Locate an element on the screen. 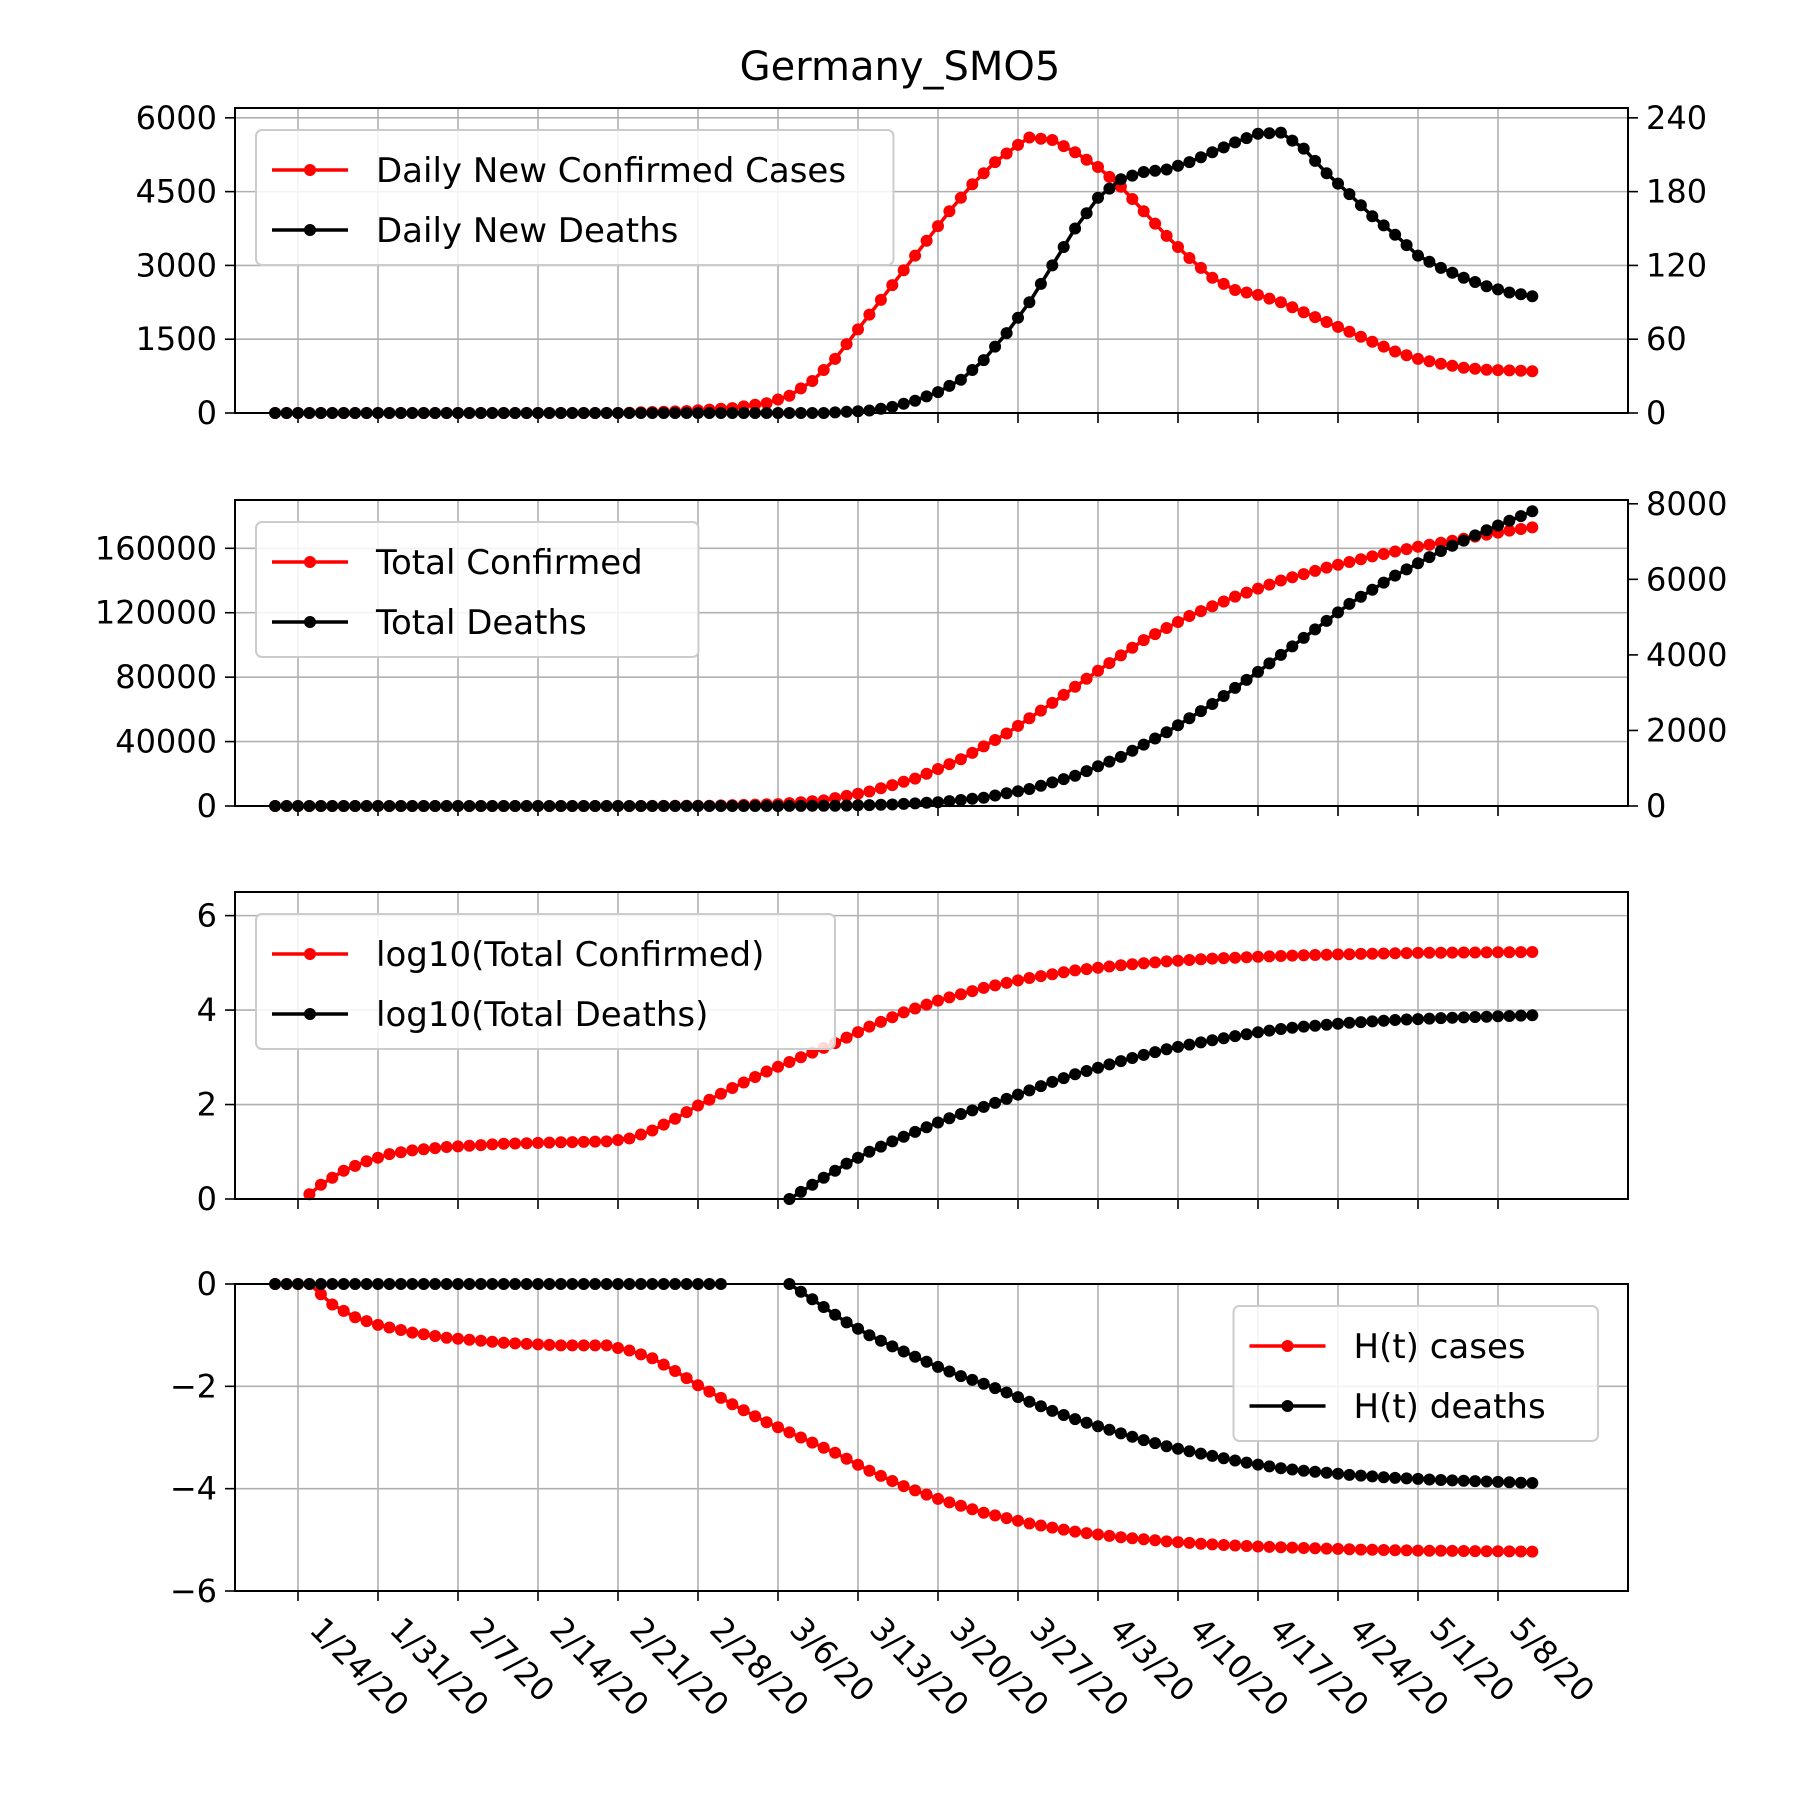 This screenshot has height=1805, width=1800. right-y-tick-label: 60 is located at coordinates (1666, 339).